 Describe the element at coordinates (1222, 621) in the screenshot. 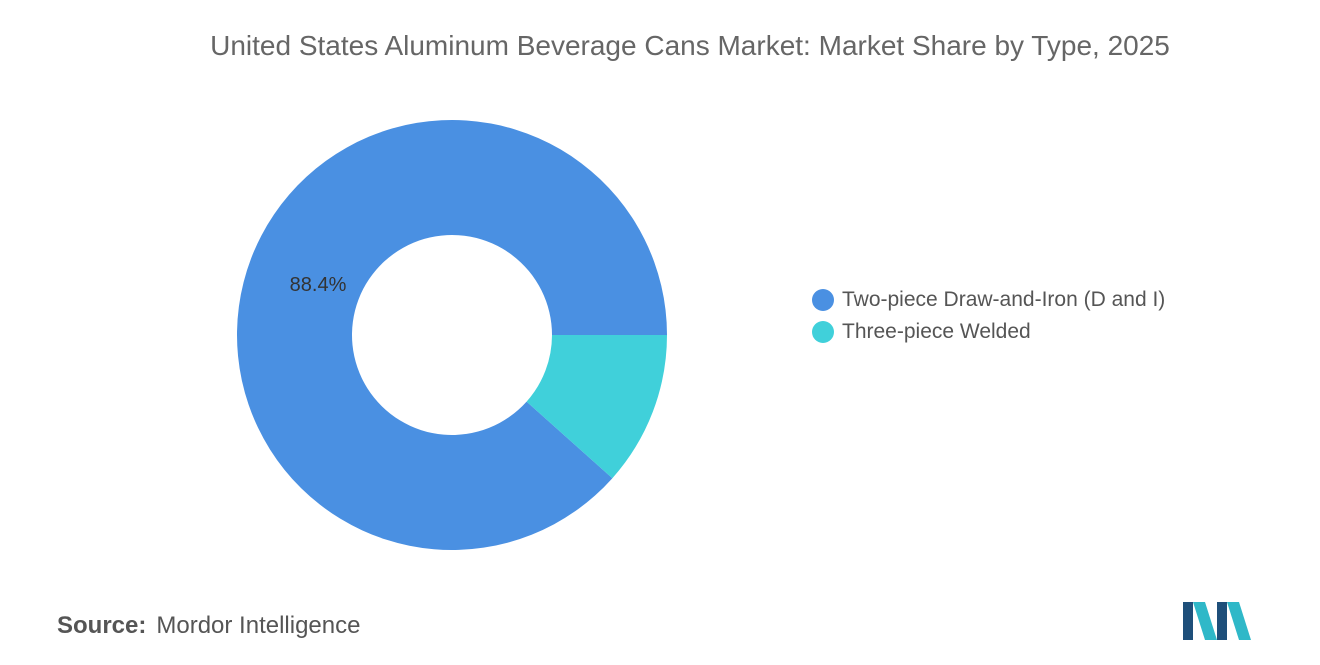

I see `logo-shape-mid` at that location.